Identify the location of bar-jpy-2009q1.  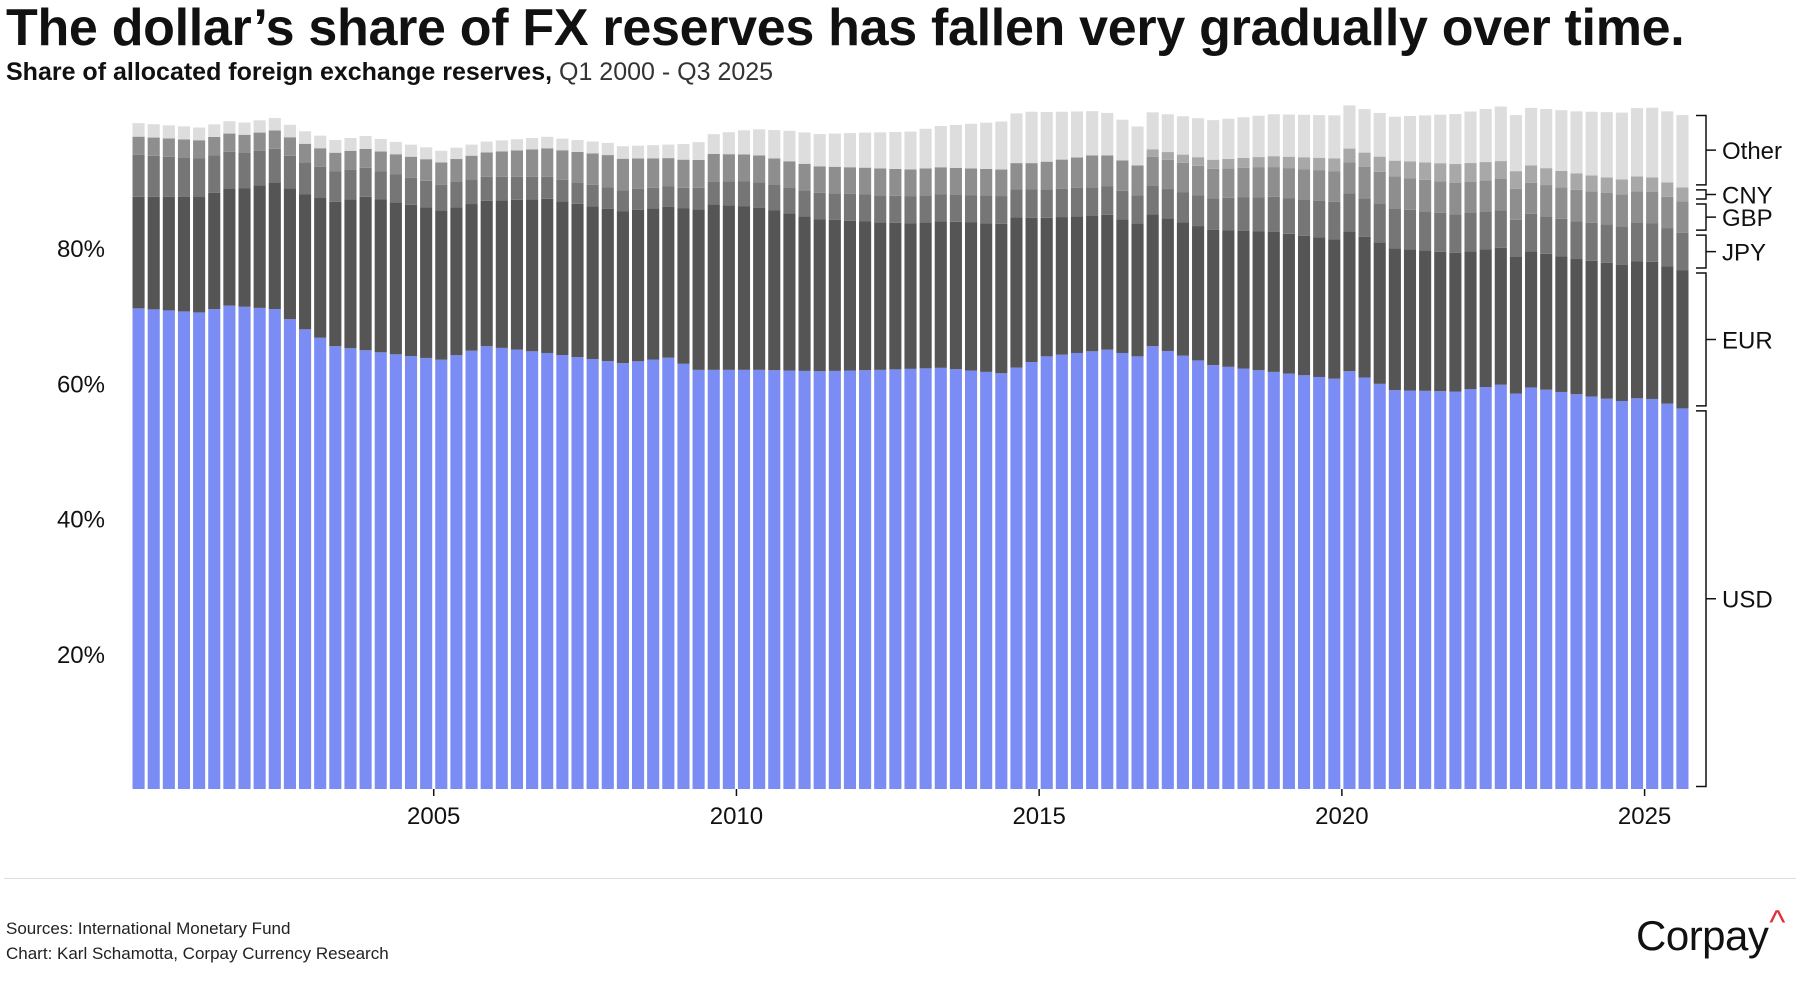
(683, 198).